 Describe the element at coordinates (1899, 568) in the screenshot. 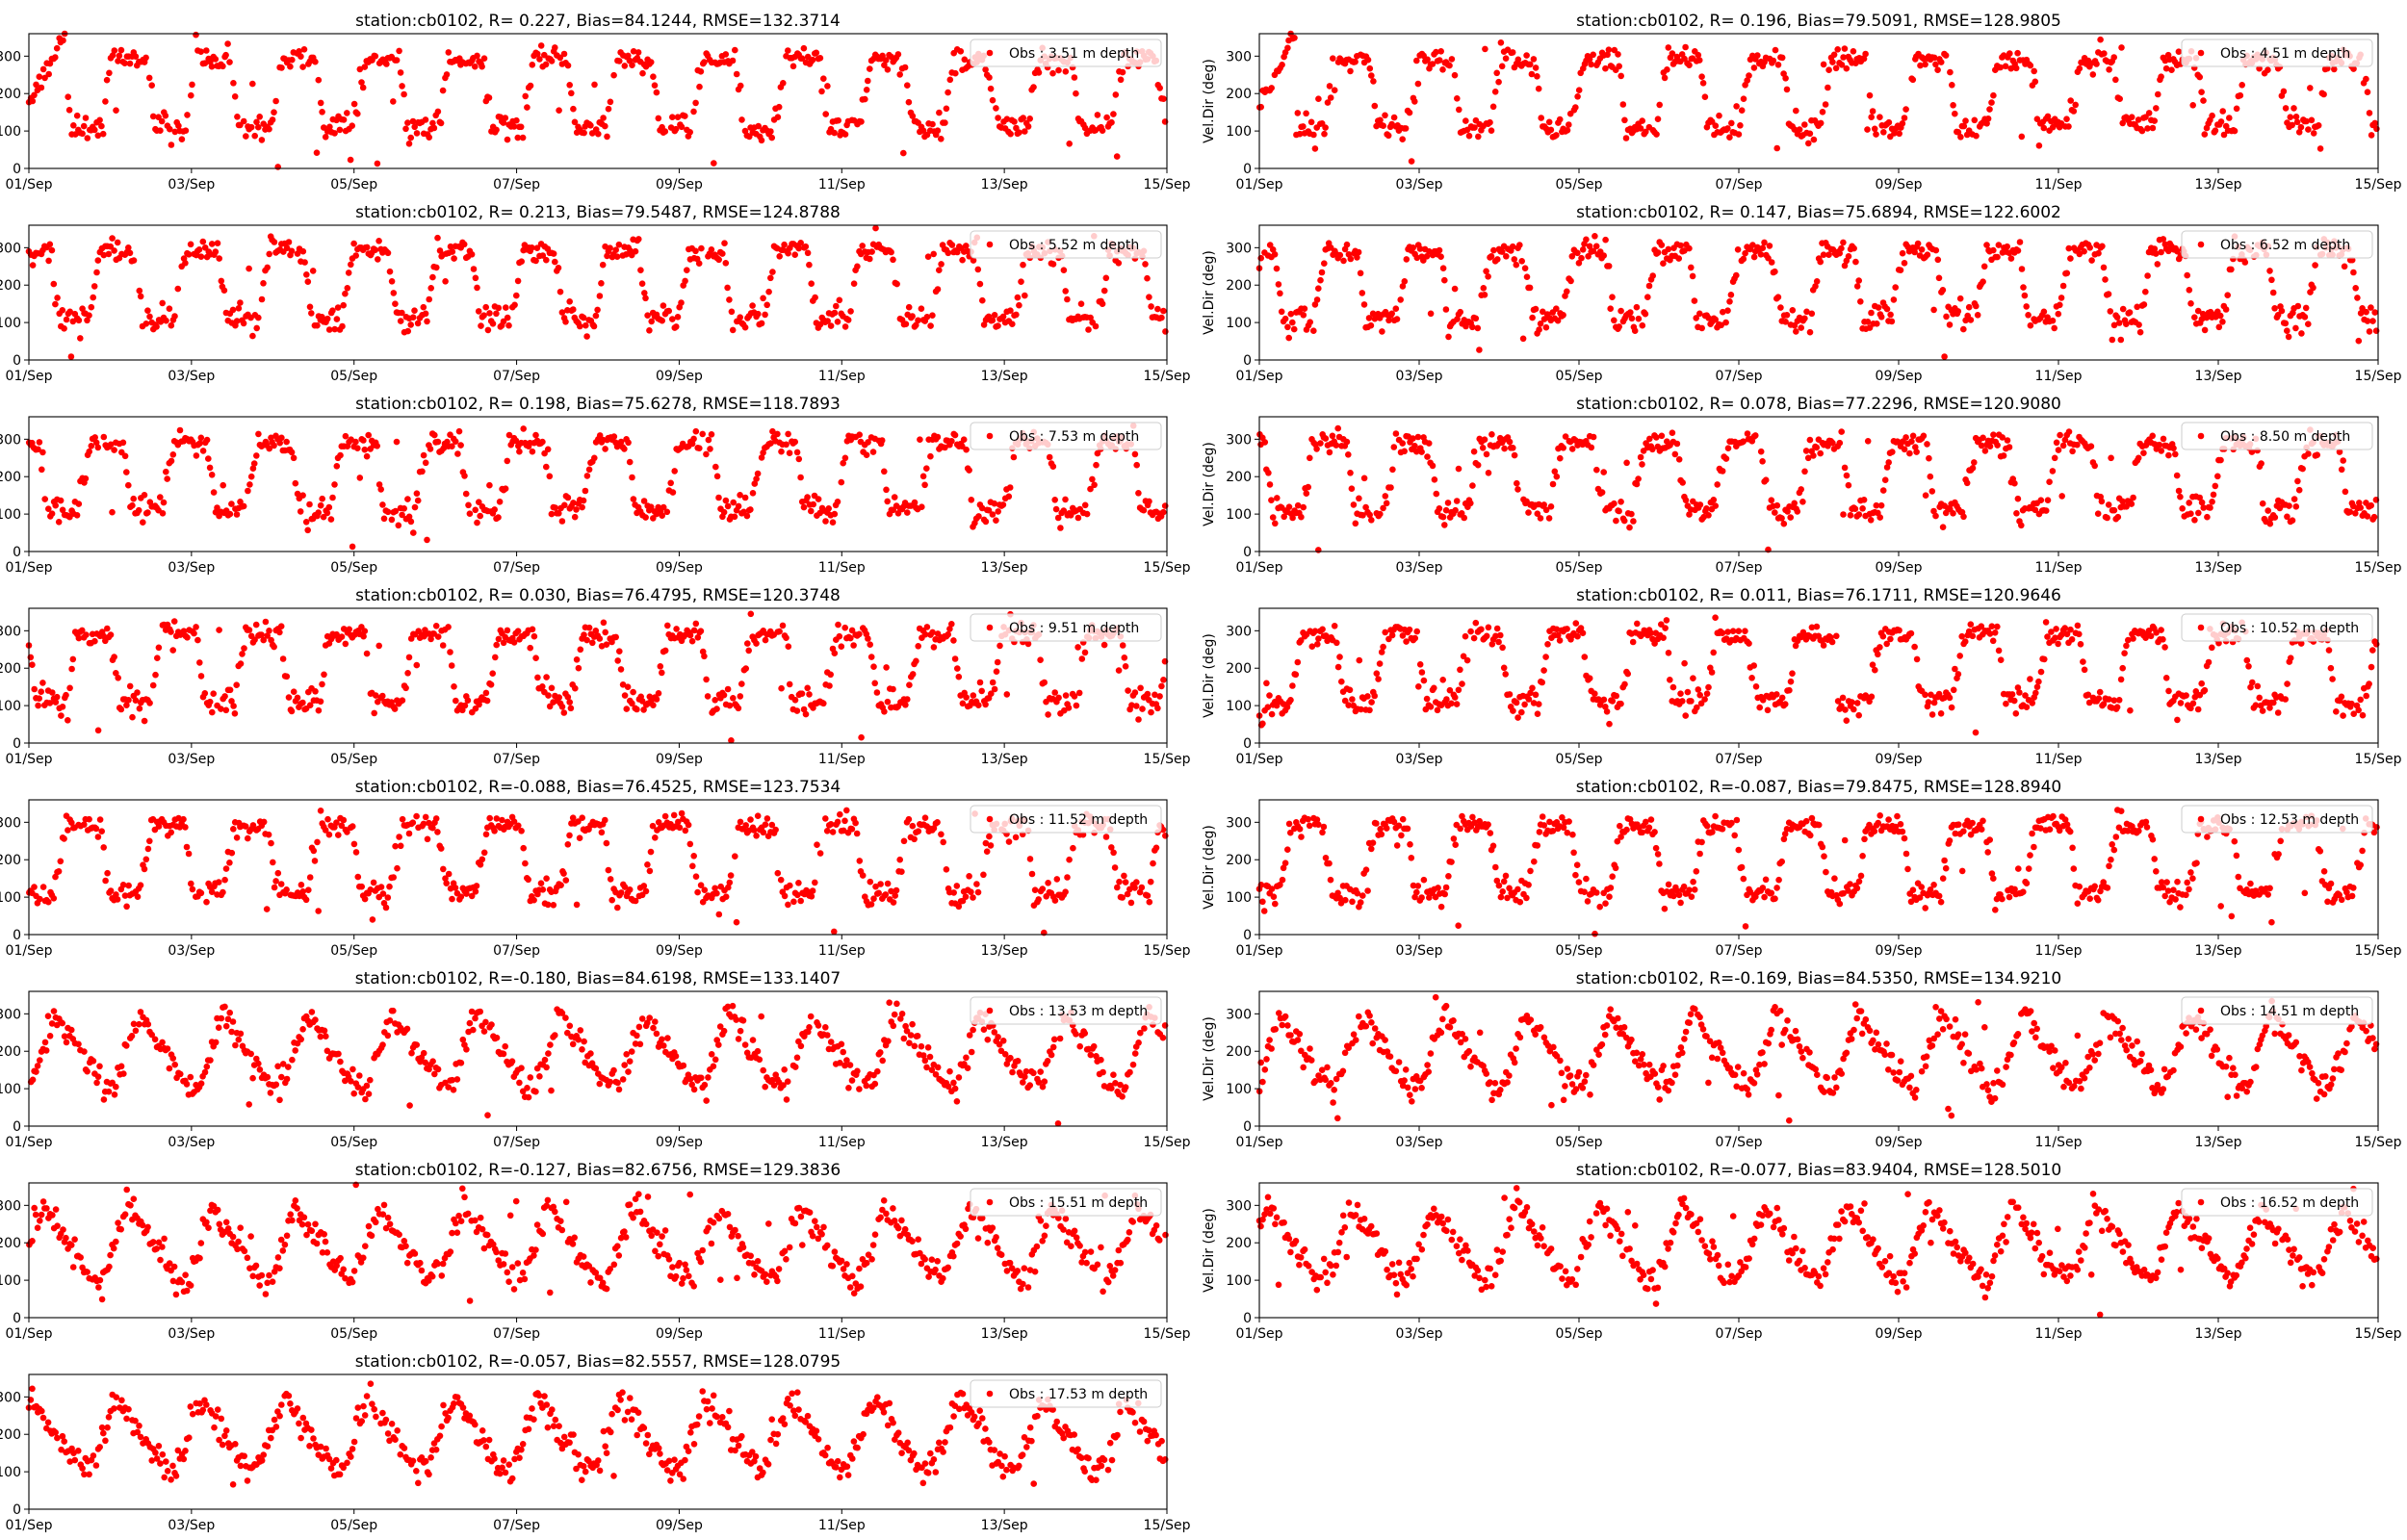

I see `xtick-label: 09/Sep` at that location.